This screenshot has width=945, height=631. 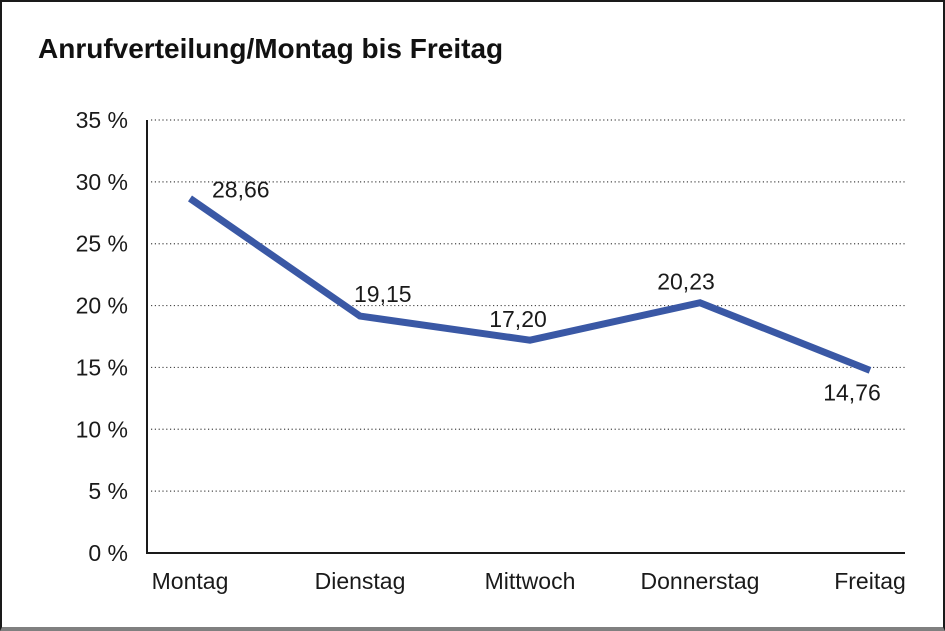 What do you see at coordinates (102, 182) in the screenshot?
I see `y-tick-label: 30 %` at bounding box center [102, 182].